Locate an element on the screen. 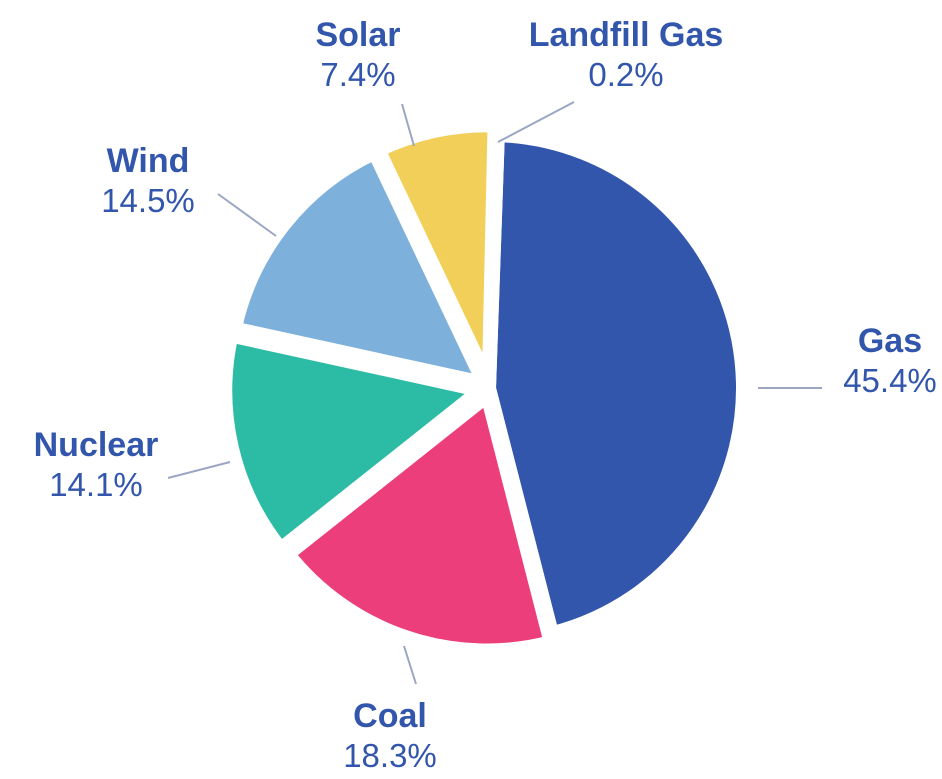 Image resolution: width=942 pixels, height=779 pixels. leader-line-solar is located at coordinates (408, 125).